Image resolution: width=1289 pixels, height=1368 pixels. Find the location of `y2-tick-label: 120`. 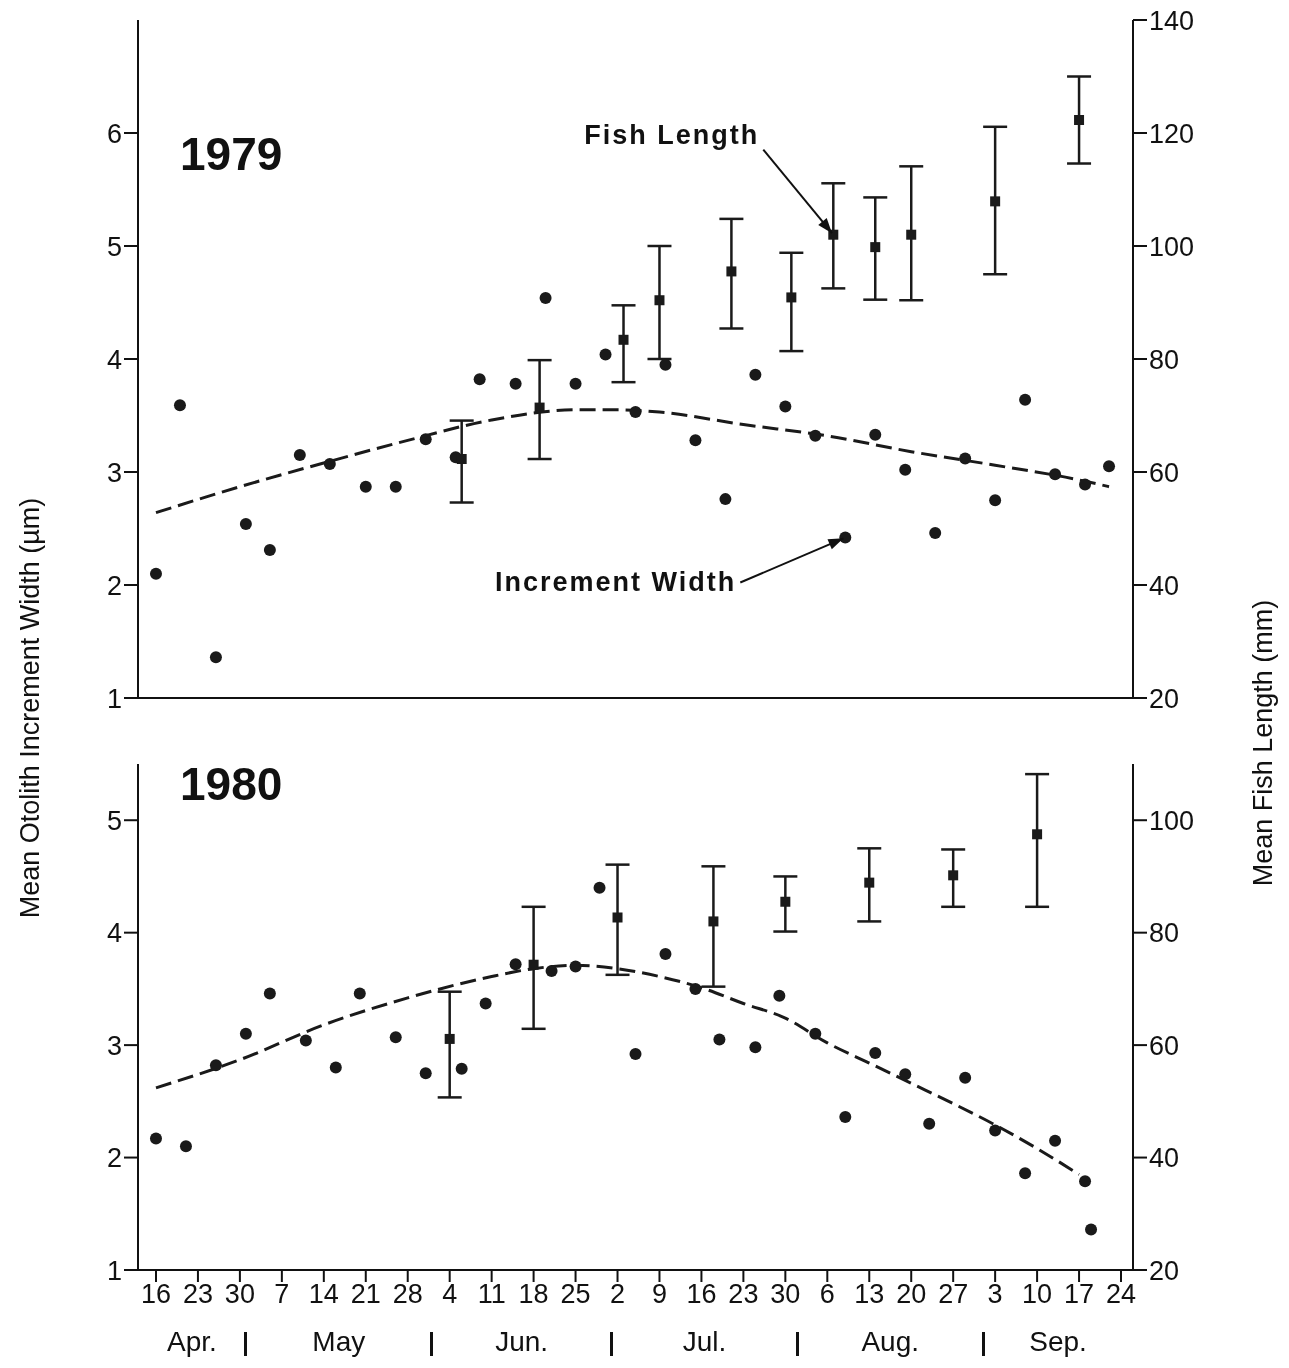

y2-tick-label: 120 is located at coordinates (1172, 133).